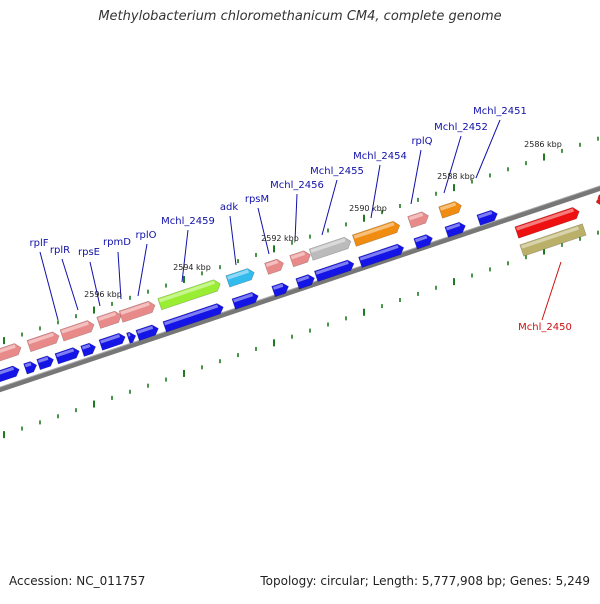  I want to click on feature-Mchl_2459-shape, so click(189, 295).